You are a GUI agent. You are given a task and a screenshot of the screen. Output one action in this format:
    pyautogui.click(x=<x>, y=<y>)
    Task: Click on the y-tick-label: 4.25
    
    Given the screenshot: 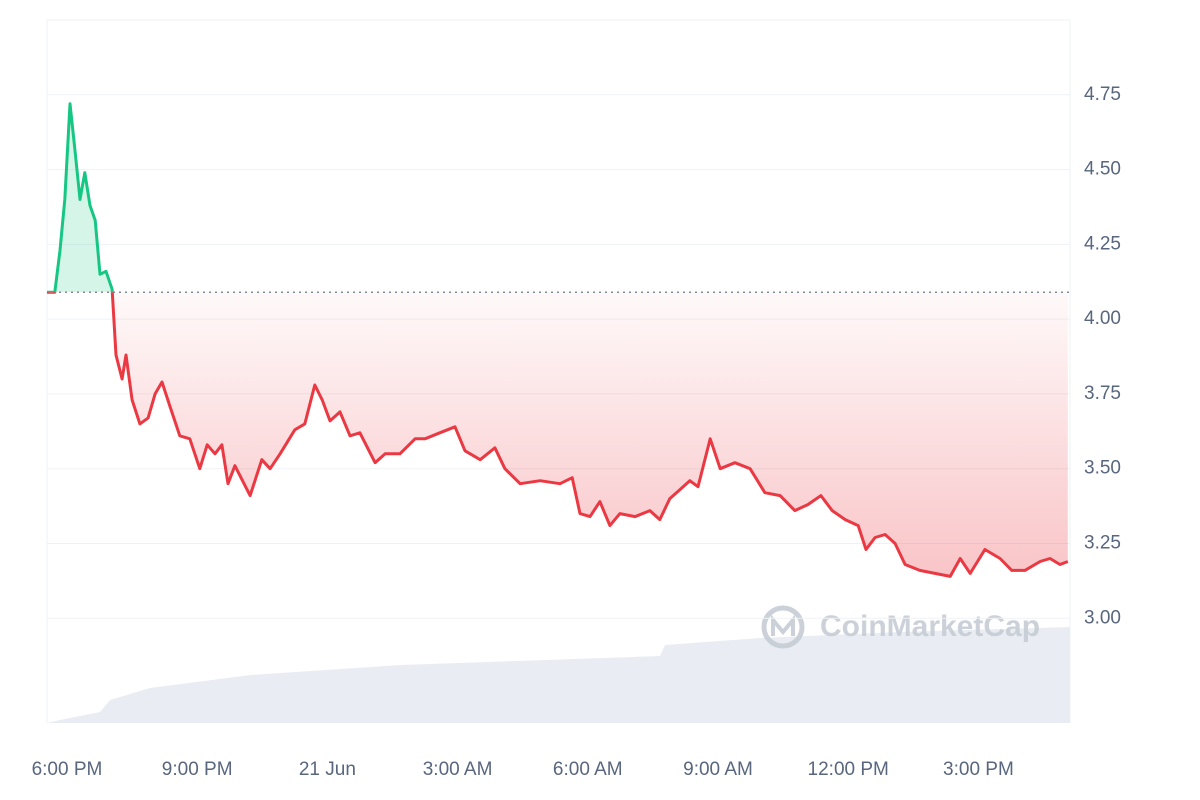 What is the action you would take?
    pyautogui.click(x=1102, y=243)
    